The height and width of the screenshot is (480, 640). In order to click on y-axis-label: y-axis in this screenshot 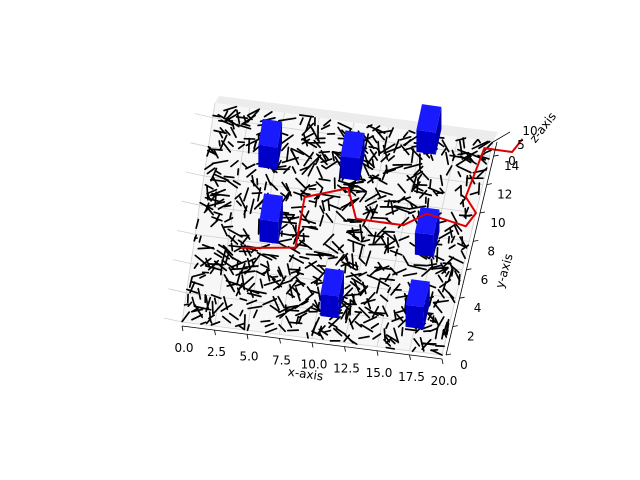, I will do `click(504, 271)`.